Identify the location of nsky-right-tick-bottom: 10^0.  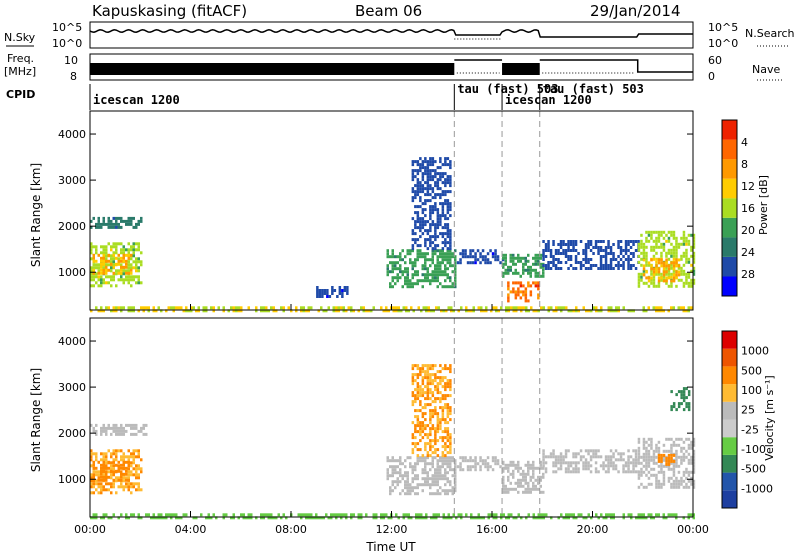
(723, 43).